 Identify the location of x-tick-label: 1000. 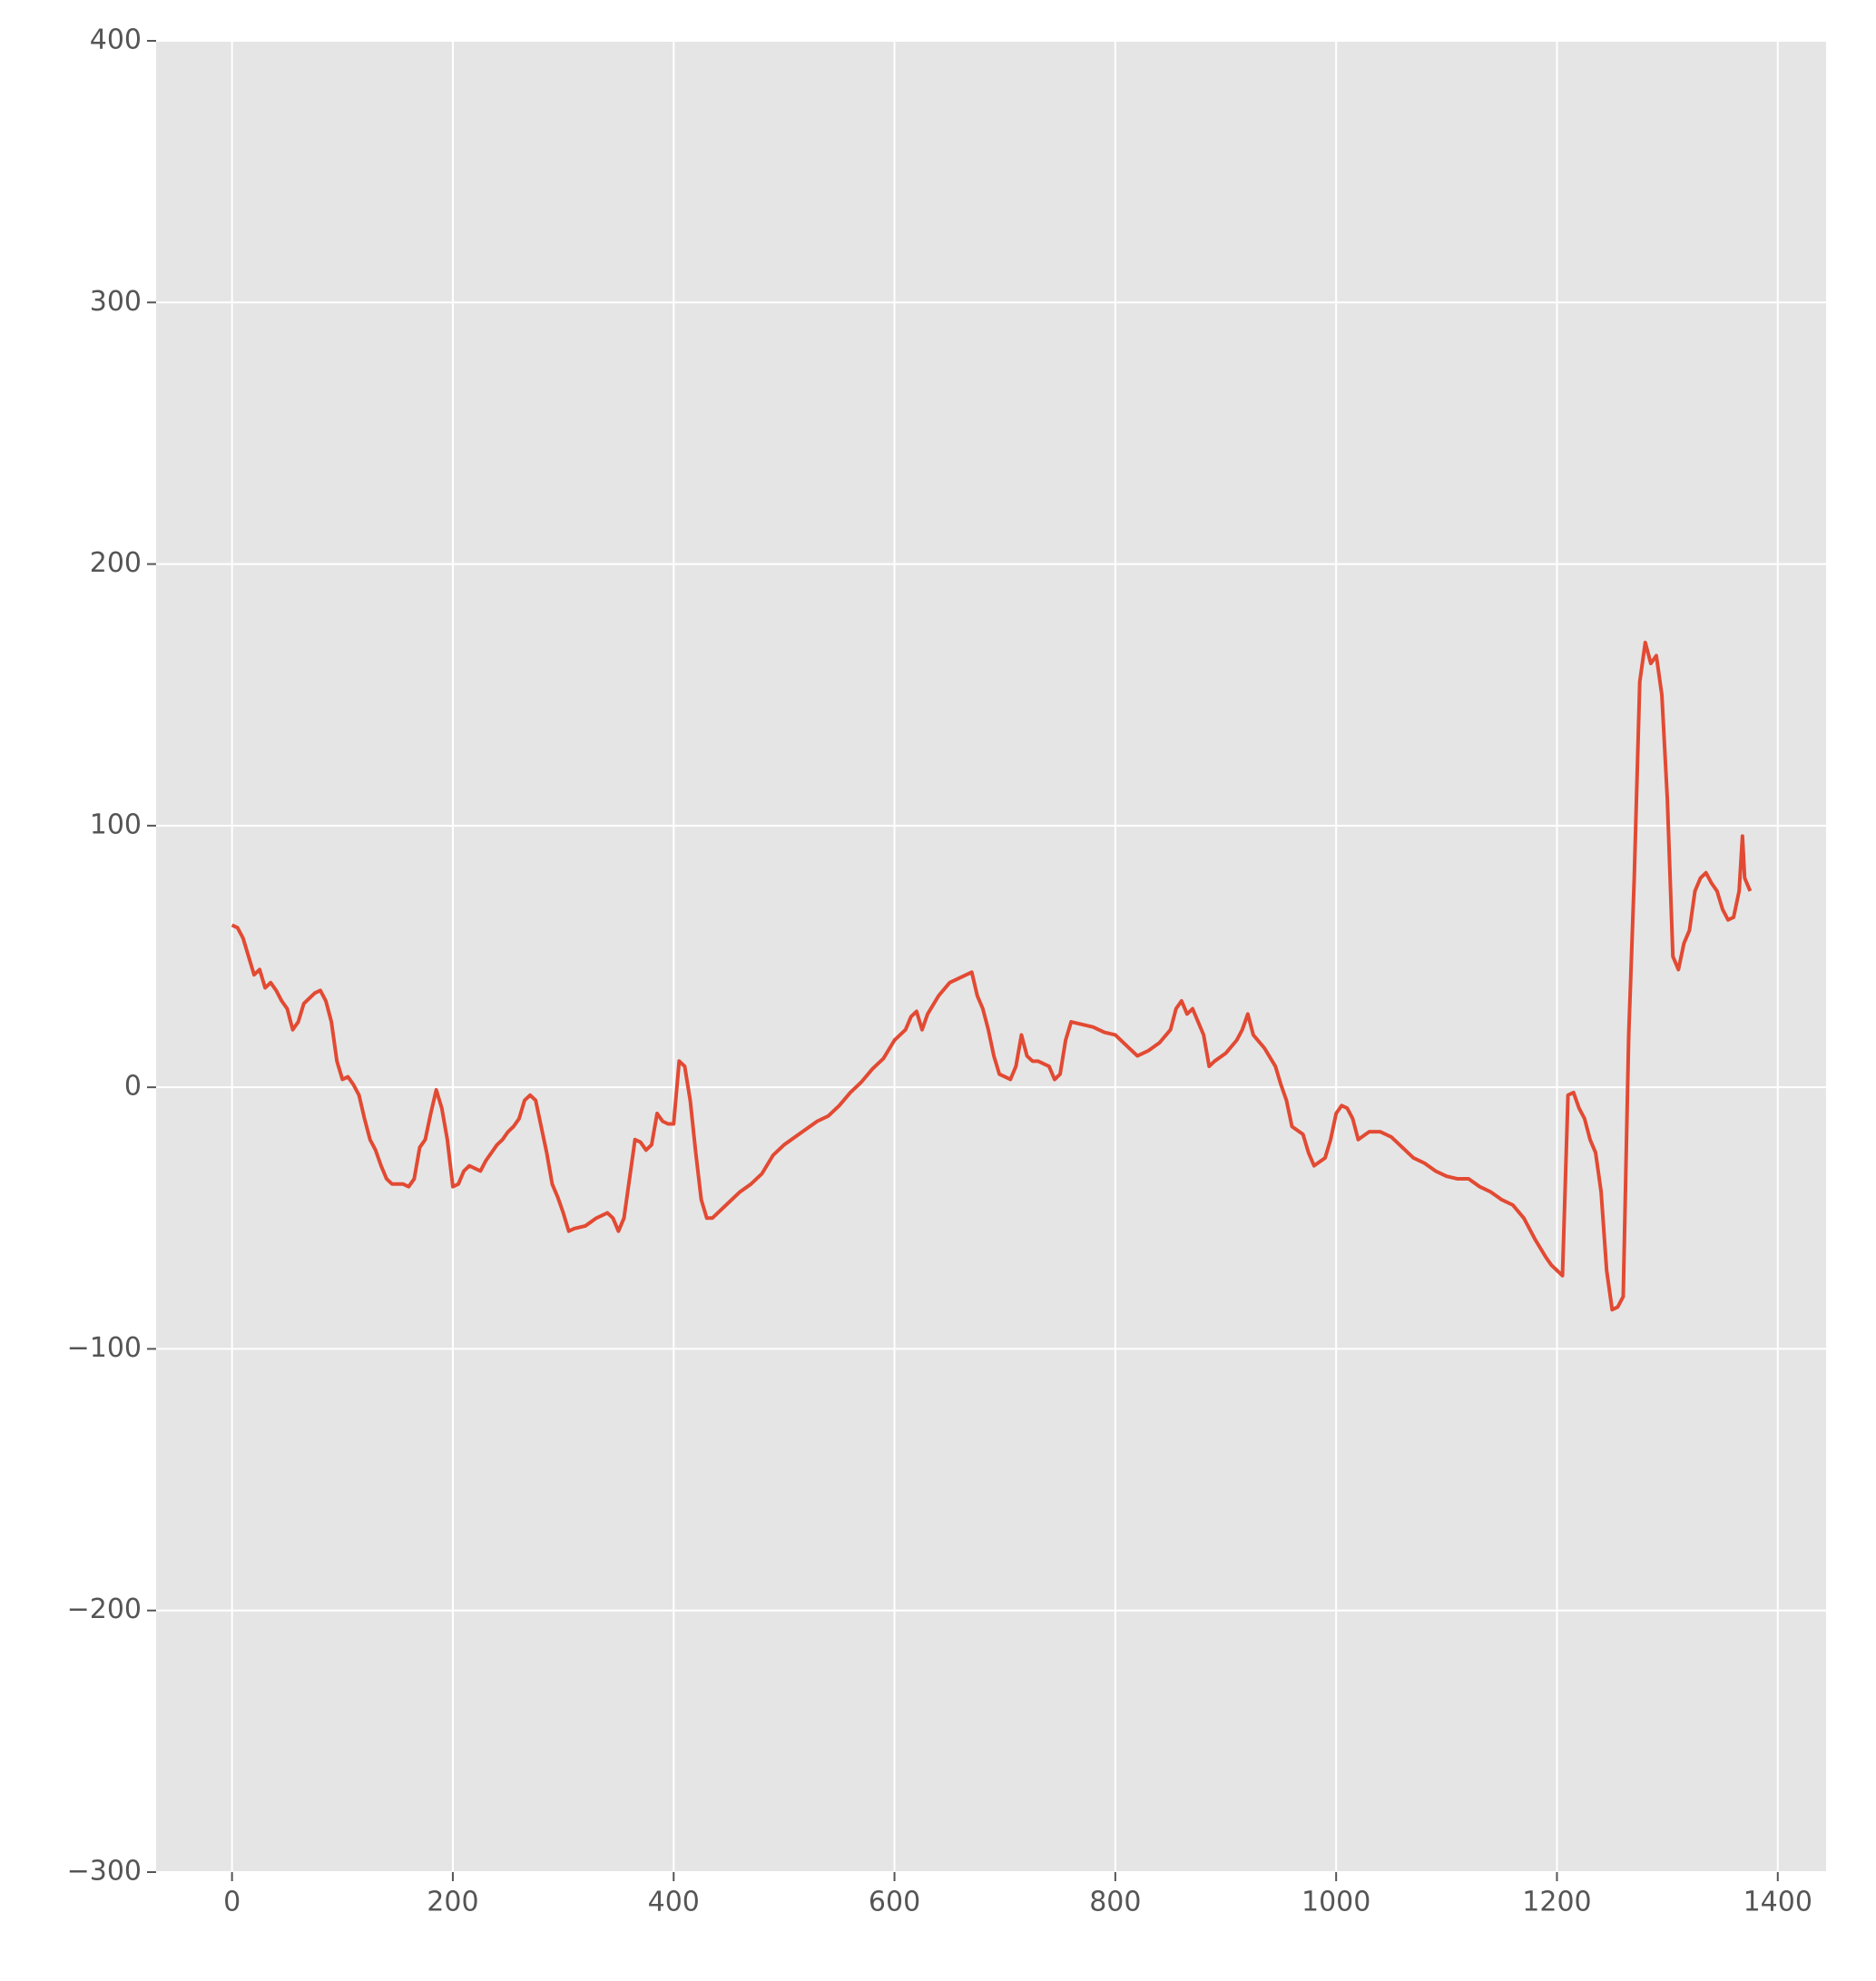
(1335, 1902).